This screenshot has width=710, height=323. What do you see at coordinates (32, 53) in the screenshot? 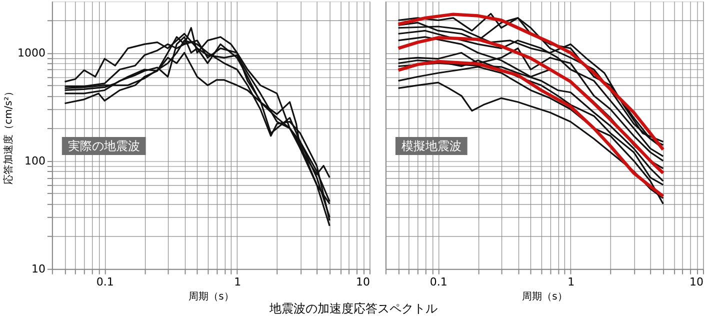
I see `y-tick-label: 1000` at bounding box center [32, 53].